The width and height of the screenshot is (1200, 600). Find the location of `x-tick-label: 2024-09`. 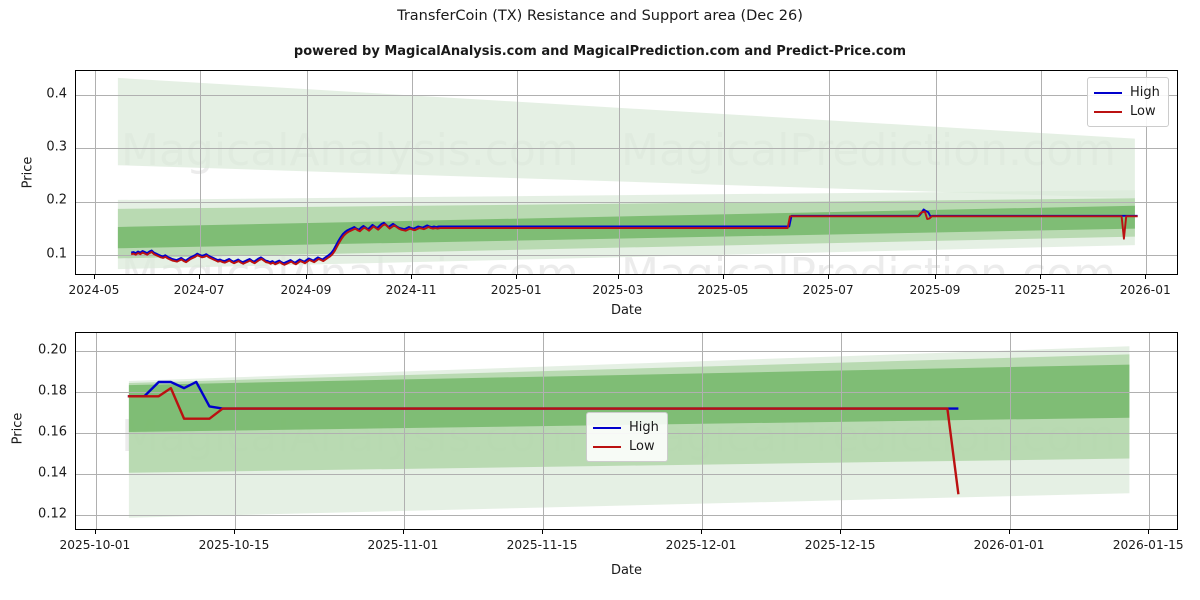

x-tick-label: 2024-09 is located at coordinates (306, 290).